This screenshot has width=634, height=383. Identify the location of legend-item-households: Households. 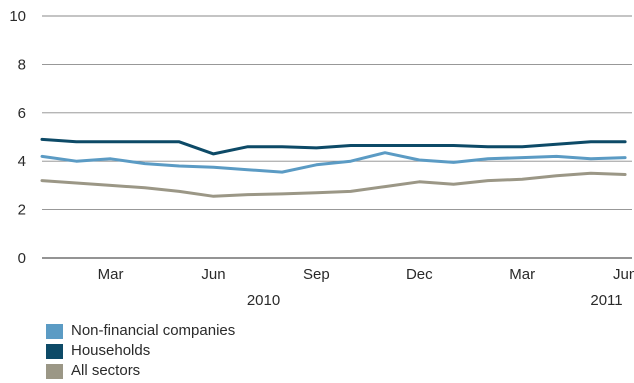
(140, 351).